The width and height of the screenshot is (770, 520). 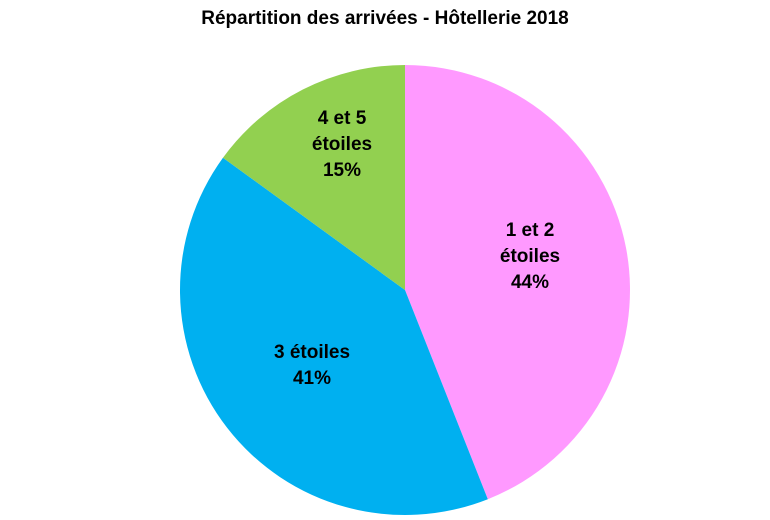 What do you see at coordinates (530, 230) in the screenshot?
I see `slice-label-line: 1 et 2` at bounding box center [530, 230].